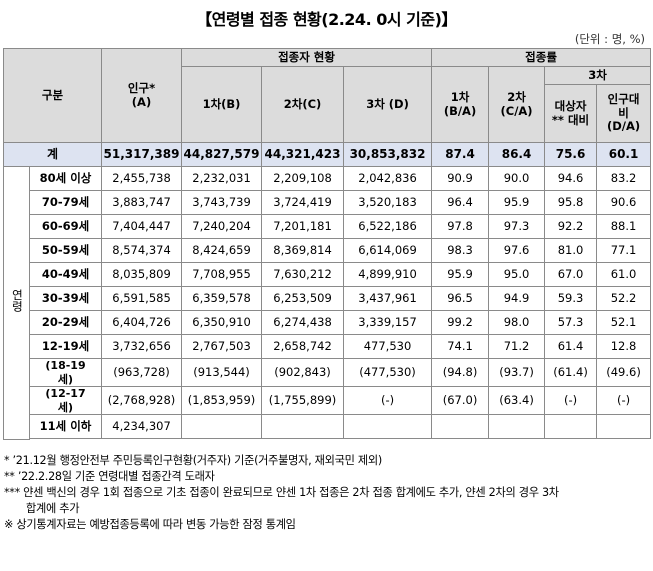 This screenshot has width=653, height=571. What do you see at coordinates (517, 274) in the screenshot?
I see `cell-rate2: 95.0` at bounding box center [517, 274].